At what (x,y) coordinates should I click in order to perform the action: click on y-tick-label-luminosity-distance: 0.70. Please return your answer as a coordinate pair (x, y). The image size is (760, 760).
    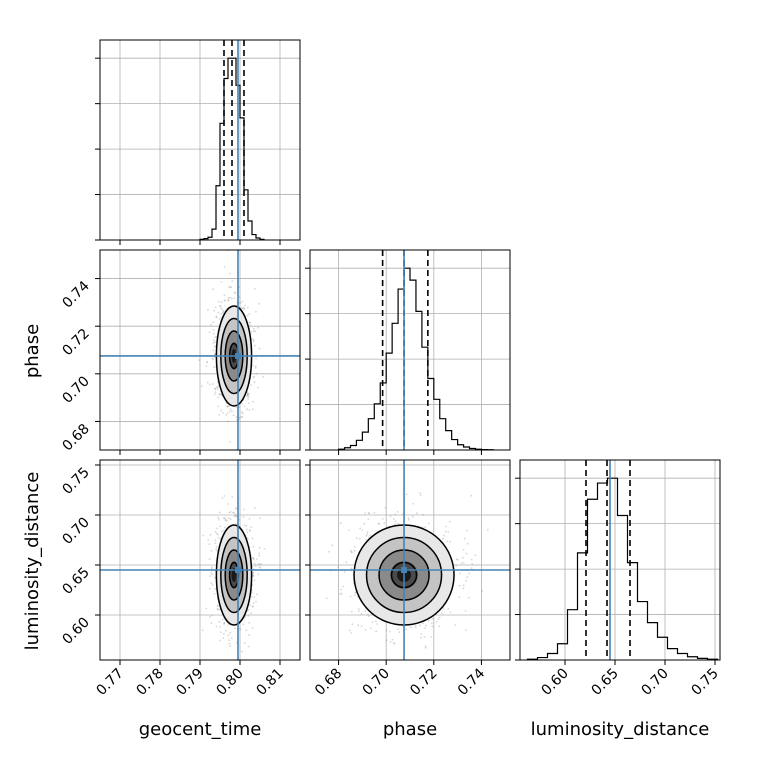
    Looking at the image, I should click on (75, 531).